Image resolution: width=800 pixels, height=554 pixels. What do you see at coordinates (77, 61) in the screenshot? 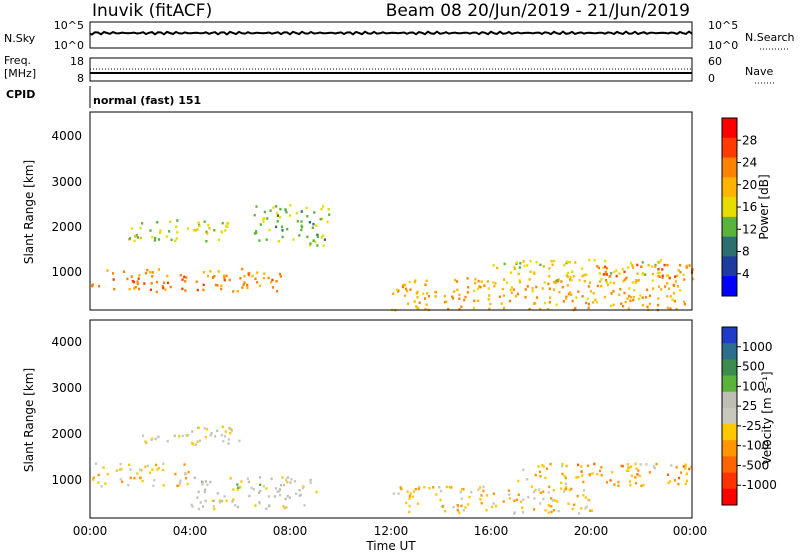
I see `freq-tick-top: 18` at bounding box center [77, 61].